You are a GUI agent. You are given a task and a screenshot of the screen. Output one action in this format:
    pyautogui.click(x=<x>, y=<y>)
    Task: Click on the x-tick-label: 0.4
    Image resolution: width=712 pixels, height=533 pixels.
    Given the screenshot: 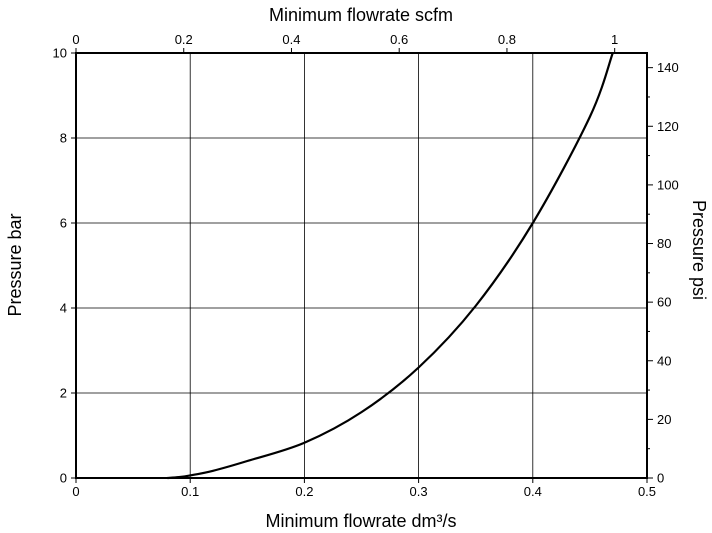 What is the action you would take?
    pyautogui.click(x=533, y=491)
    